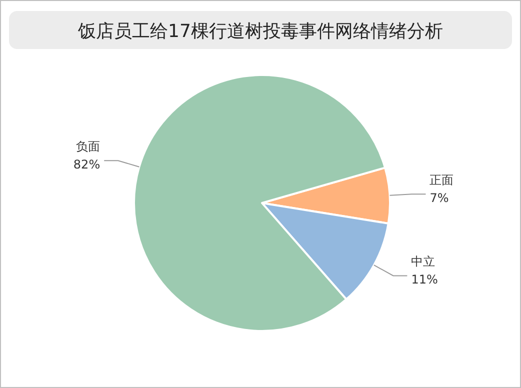  Describe the element at coordinates (260, 31) in the screenshot. I see `chart-title: 饭店员工给17棵行道树投毒事件网络情绪分析` at that location.